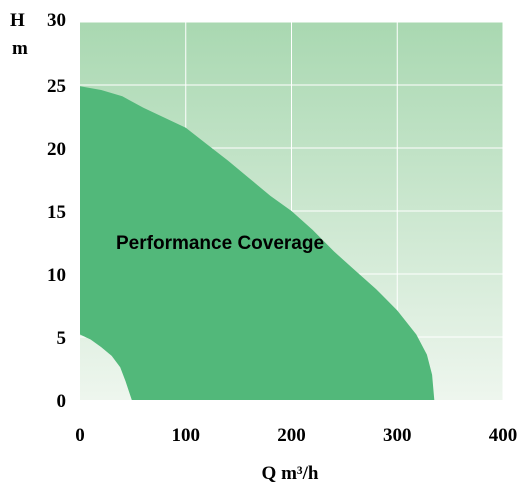 The width and height of the screenshot is (527, 485). What do you see at coordinates (503, 435) in the screenshot?
I see `x-tick-label: 400` at bounding box center [503, 435].